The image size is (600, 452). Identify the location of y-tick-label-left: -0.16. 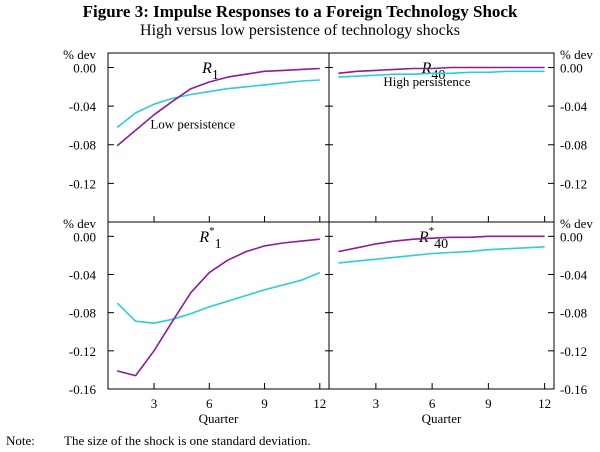
(83, 389).